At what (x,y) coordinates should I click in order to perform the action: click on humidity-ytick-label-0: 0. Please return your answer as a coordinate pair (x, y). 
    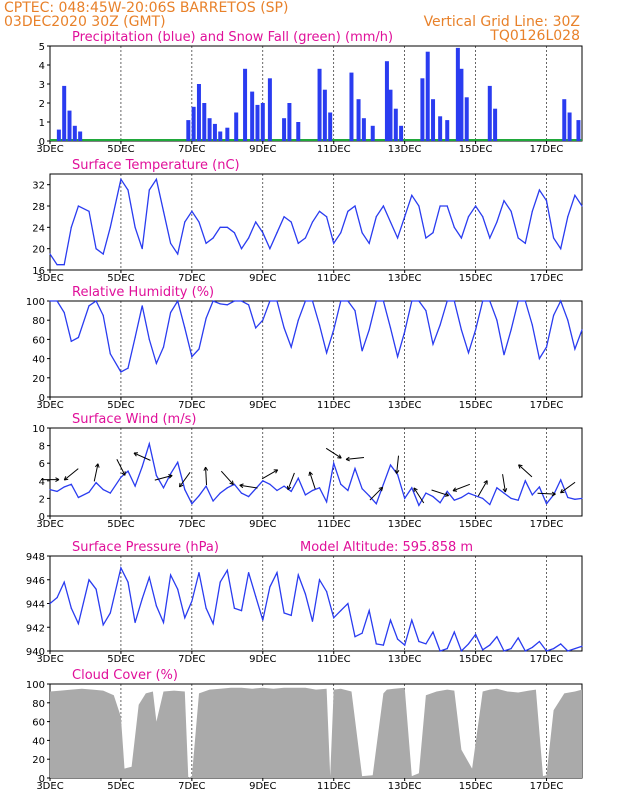
    Looking at the image, I should click on (42, 398).